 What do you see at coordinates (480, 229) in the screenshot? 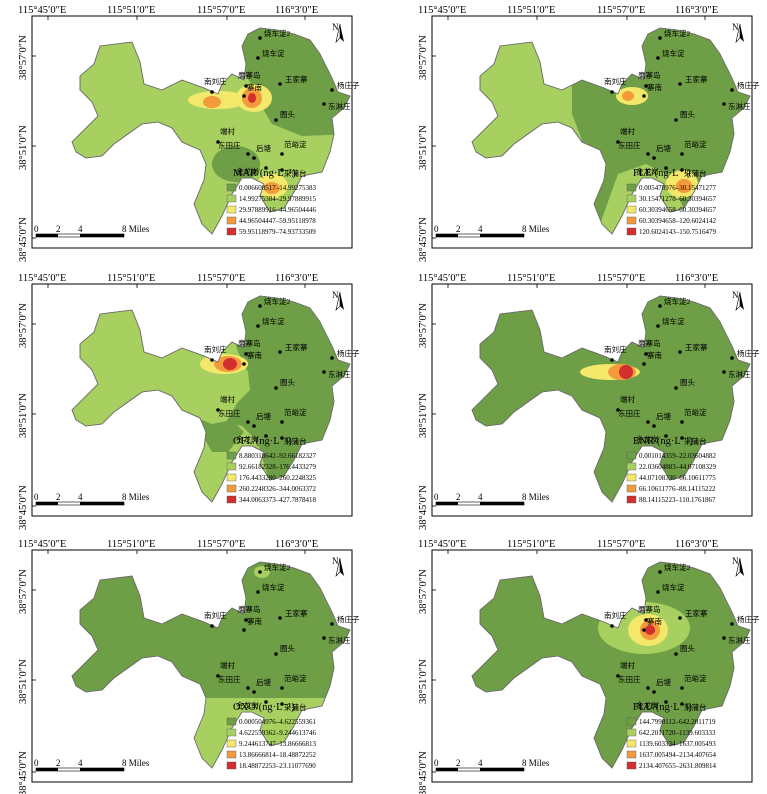
I see `scale-bar-label: 4` at bounding box center [480, 229].